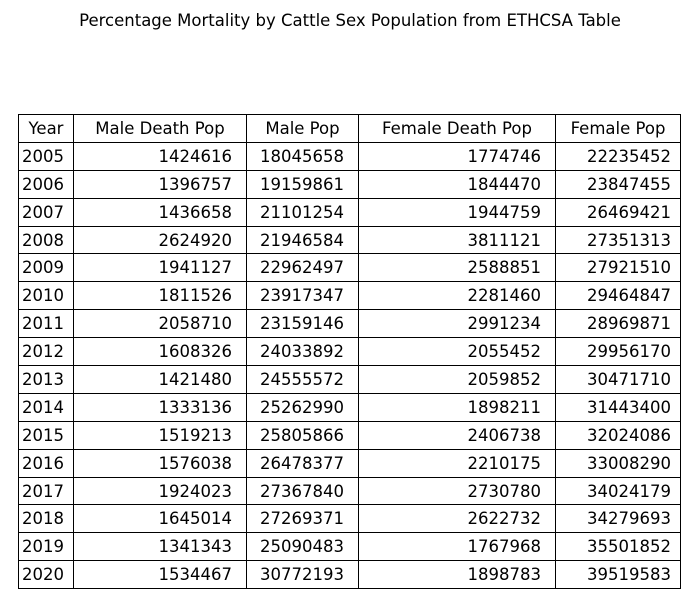 The height and width of the screenshot is (604, 700). I want to click on table-row: 2014 1333136 25262990 1898211 31443400, so click(349, 407).